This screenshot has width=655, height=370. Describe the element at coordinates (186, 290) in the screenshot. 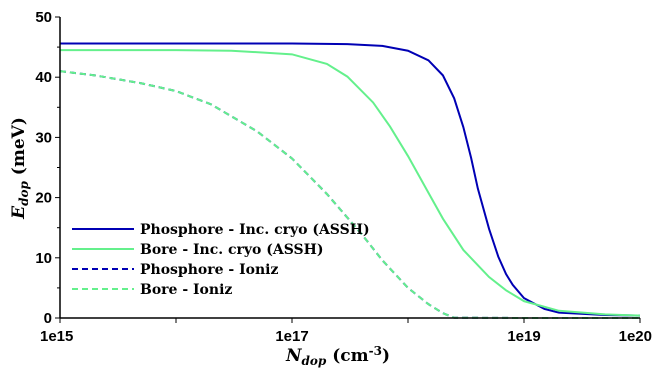

I see `legend-label-3: Bore - Ioniz` at that location.